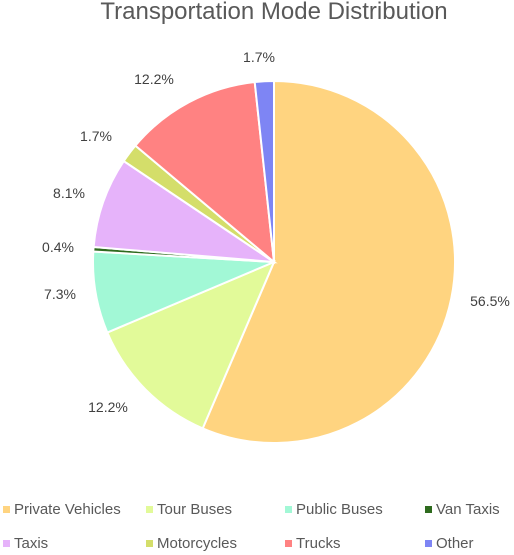 This screenshot has height=555, width=514. Describe the element at coordinates (60, 294) in the screenshot. I see `data-label-public-buses: 7.3%` at that location.